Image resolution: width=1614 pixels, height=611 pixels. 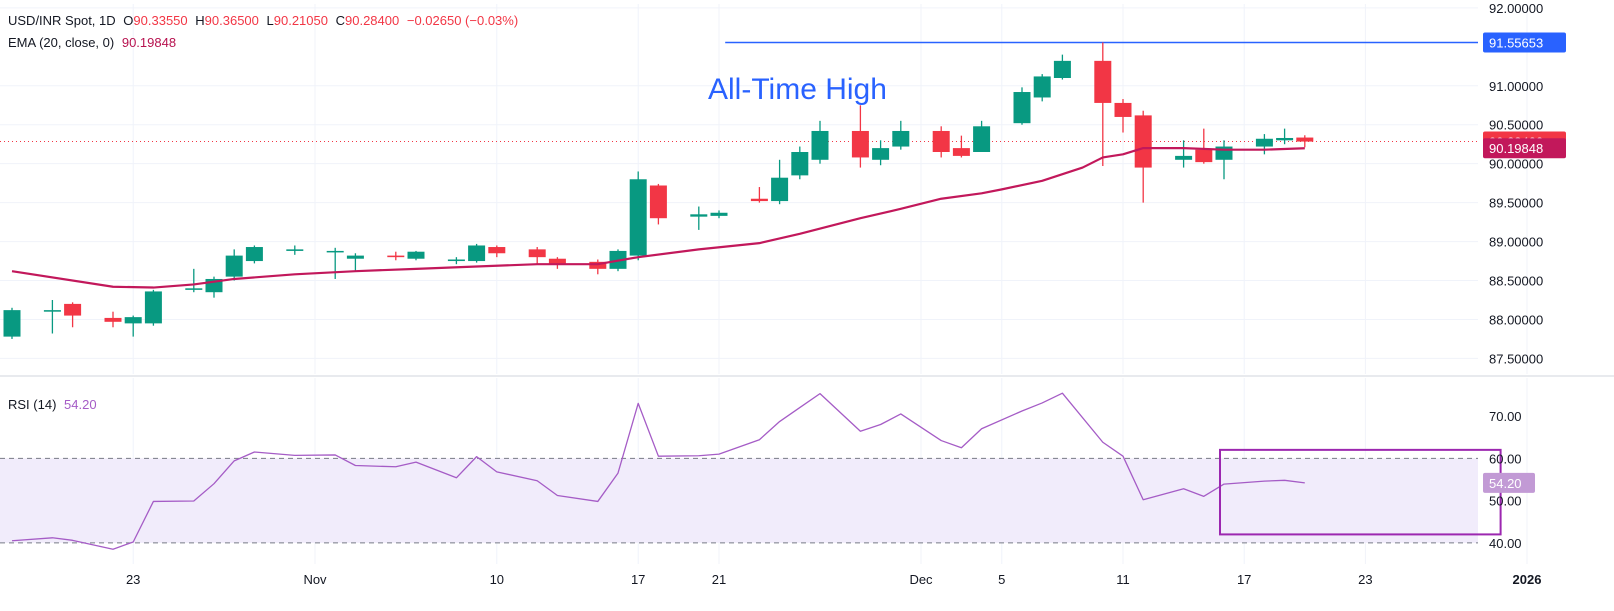 I want to click on ath-price-tag: 91.55653, so click(x=1516, y=42).